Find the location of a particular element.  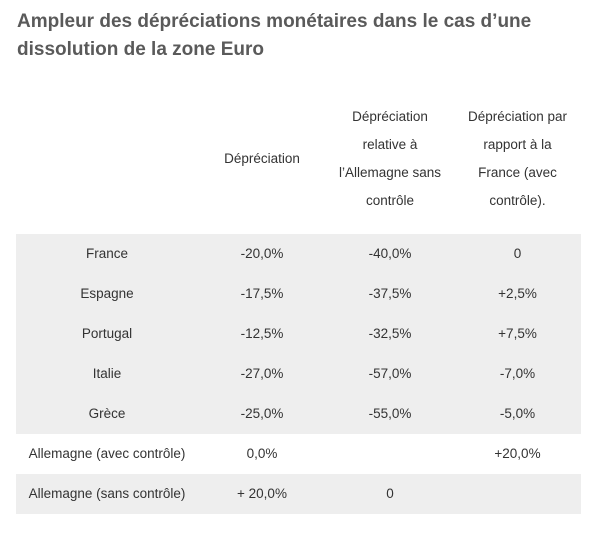

country-cell: Grèce is located at coordinates (107, 414).